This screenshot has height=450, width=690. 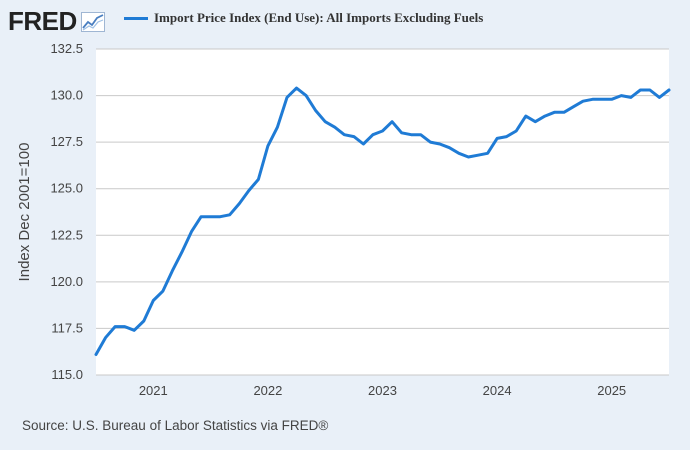 I want to click on y-tick-label: 130.0, so click(x=66, y=95).